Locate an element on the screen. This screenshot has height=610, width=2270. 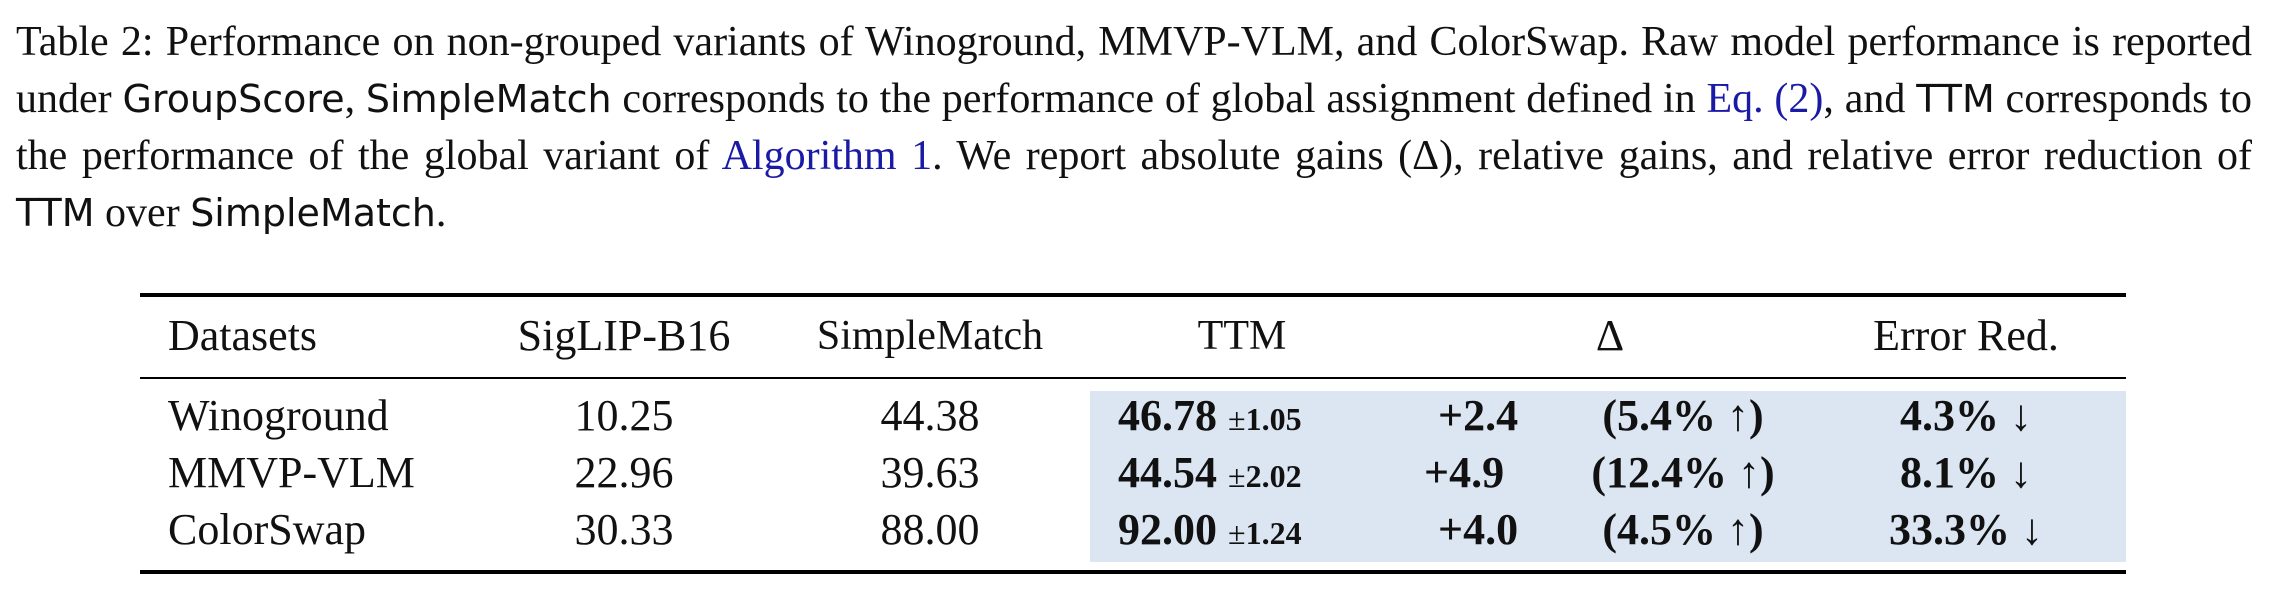
groupscore-label: GroupScore is located at coordinates (233, 99).